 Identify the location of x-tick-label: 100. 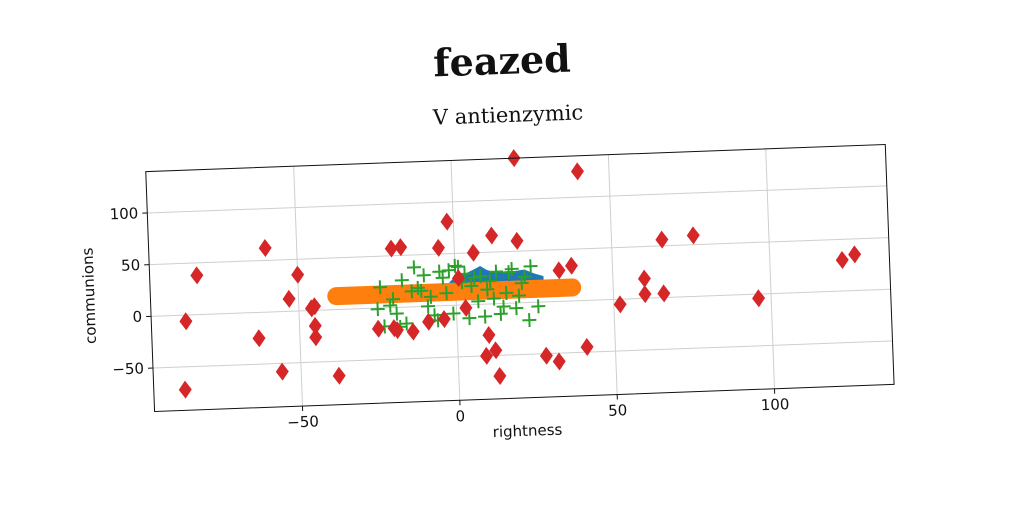
(774, 404).